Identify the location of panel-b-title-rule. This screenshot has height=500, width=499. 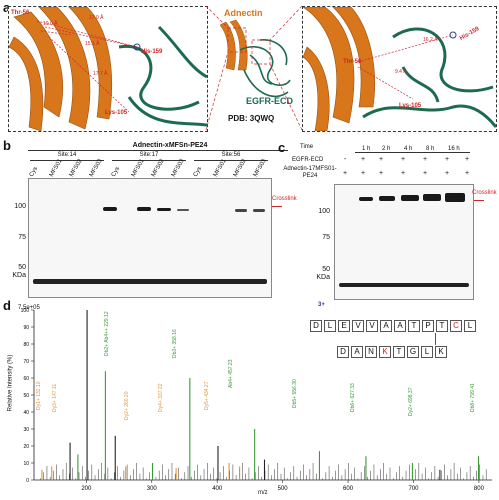
(158, 150).